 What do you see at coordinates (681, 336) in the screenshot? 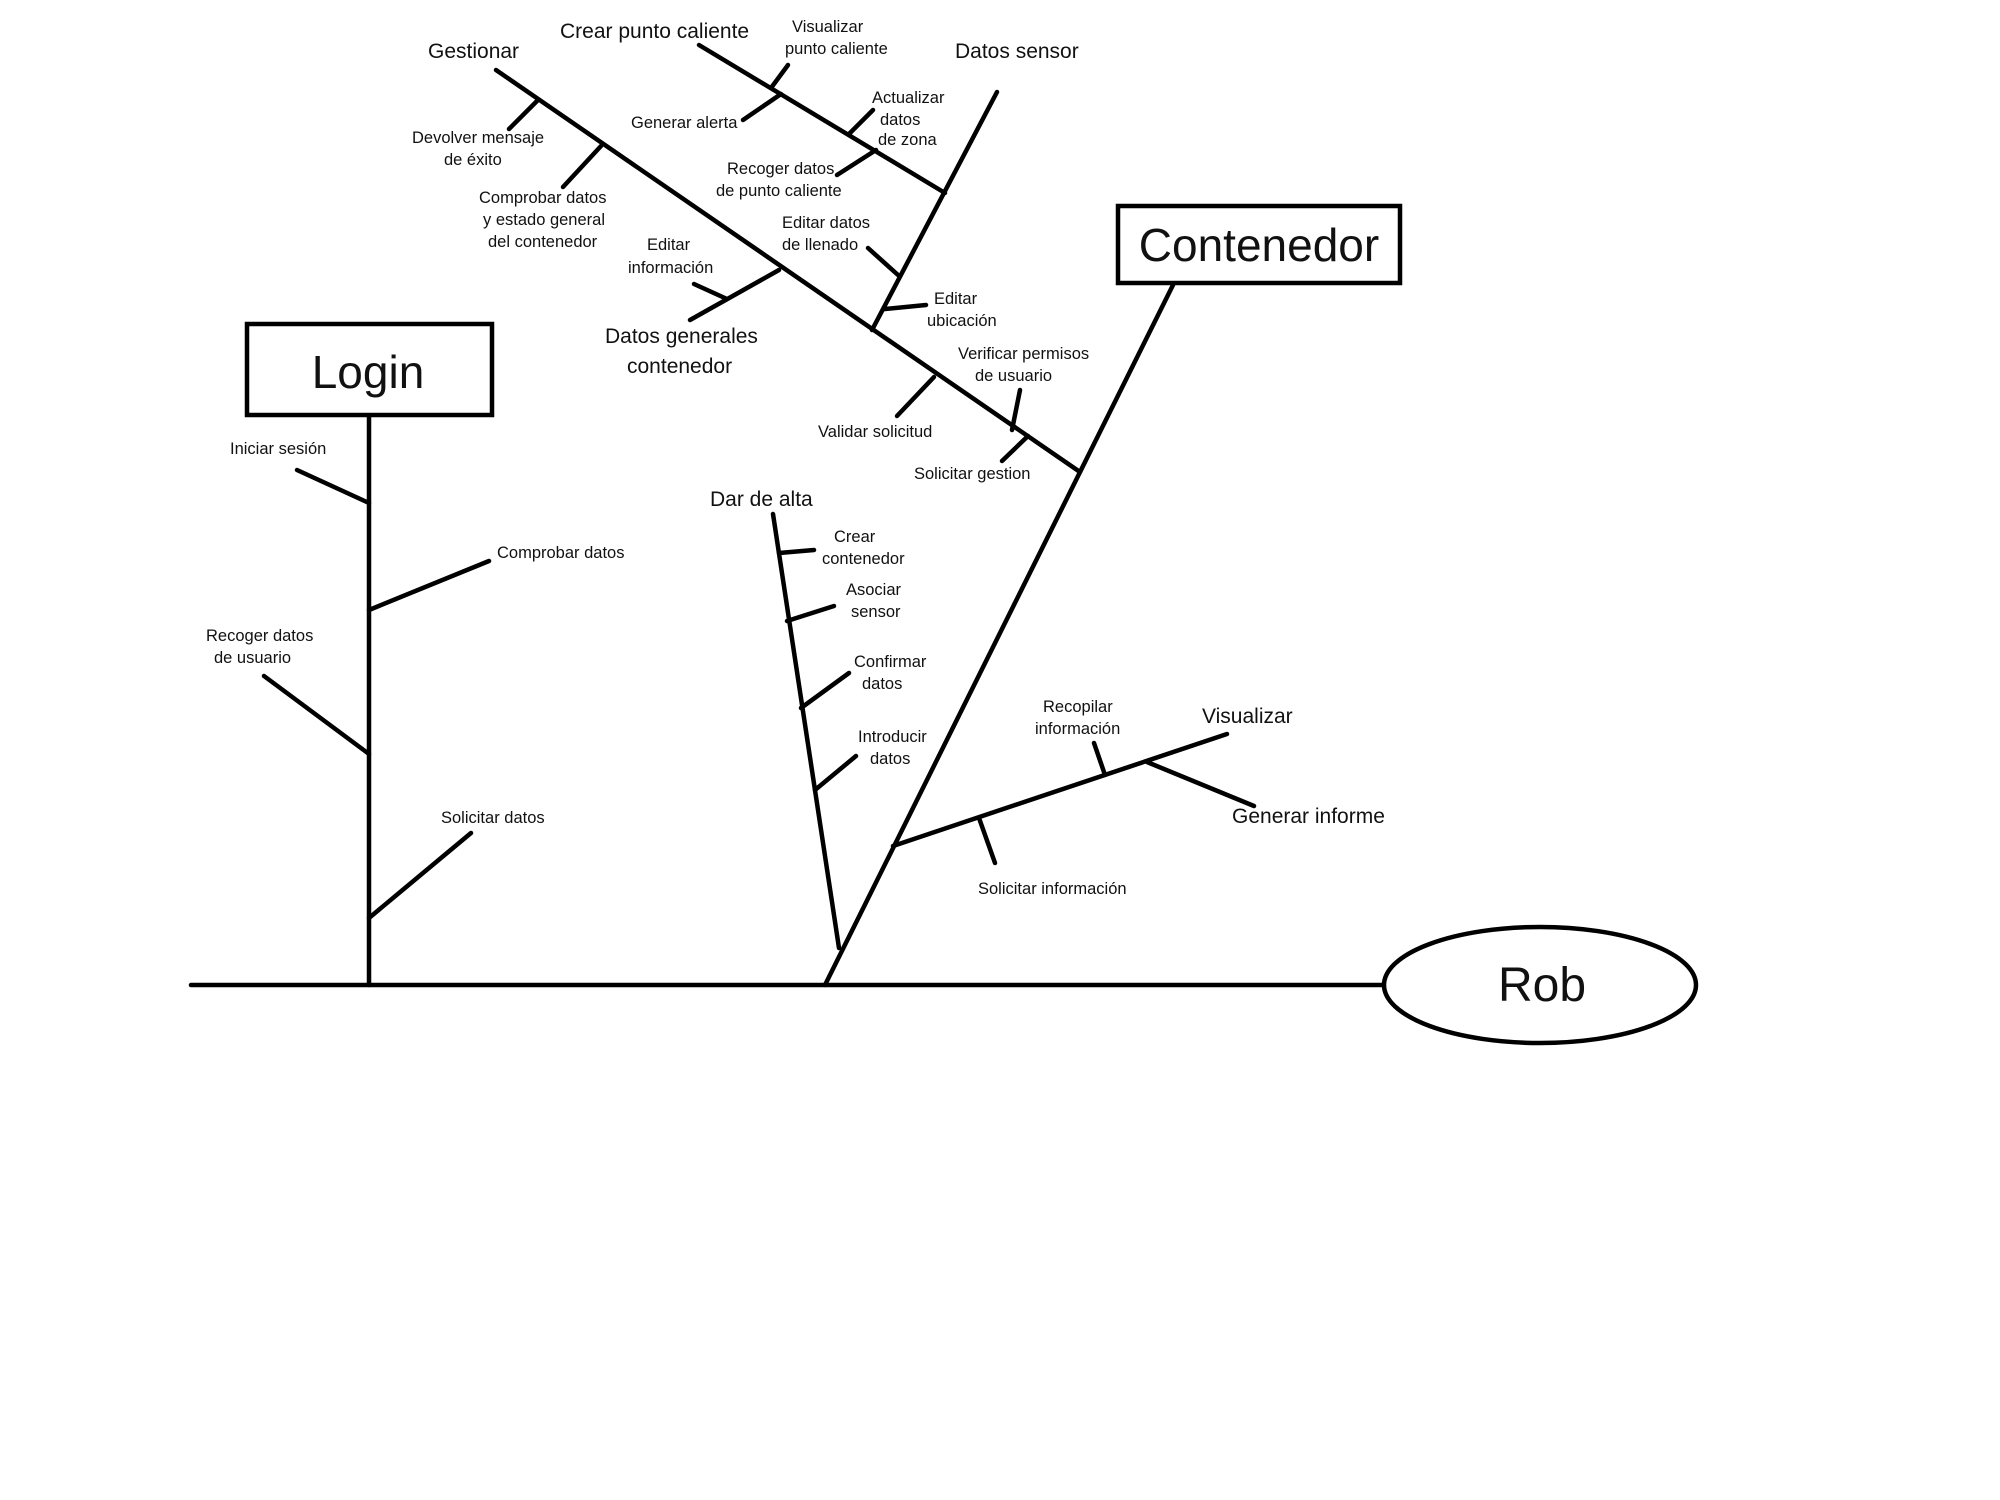
I see `datos-generales-label-1: Datos generales` at bounding box center [681, 336].